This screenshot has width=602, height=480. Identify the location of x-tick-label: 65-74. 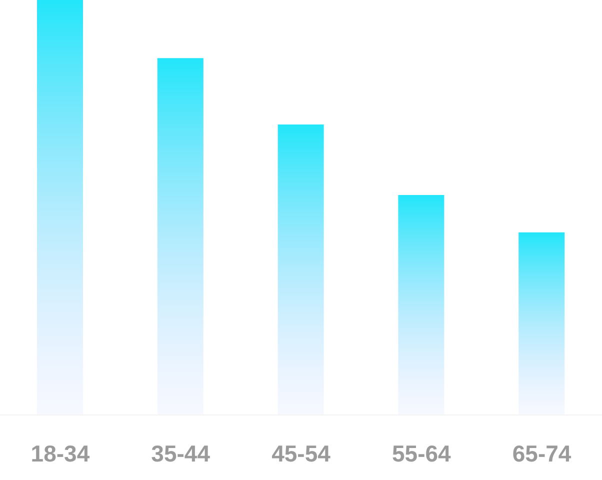
(542, 453).